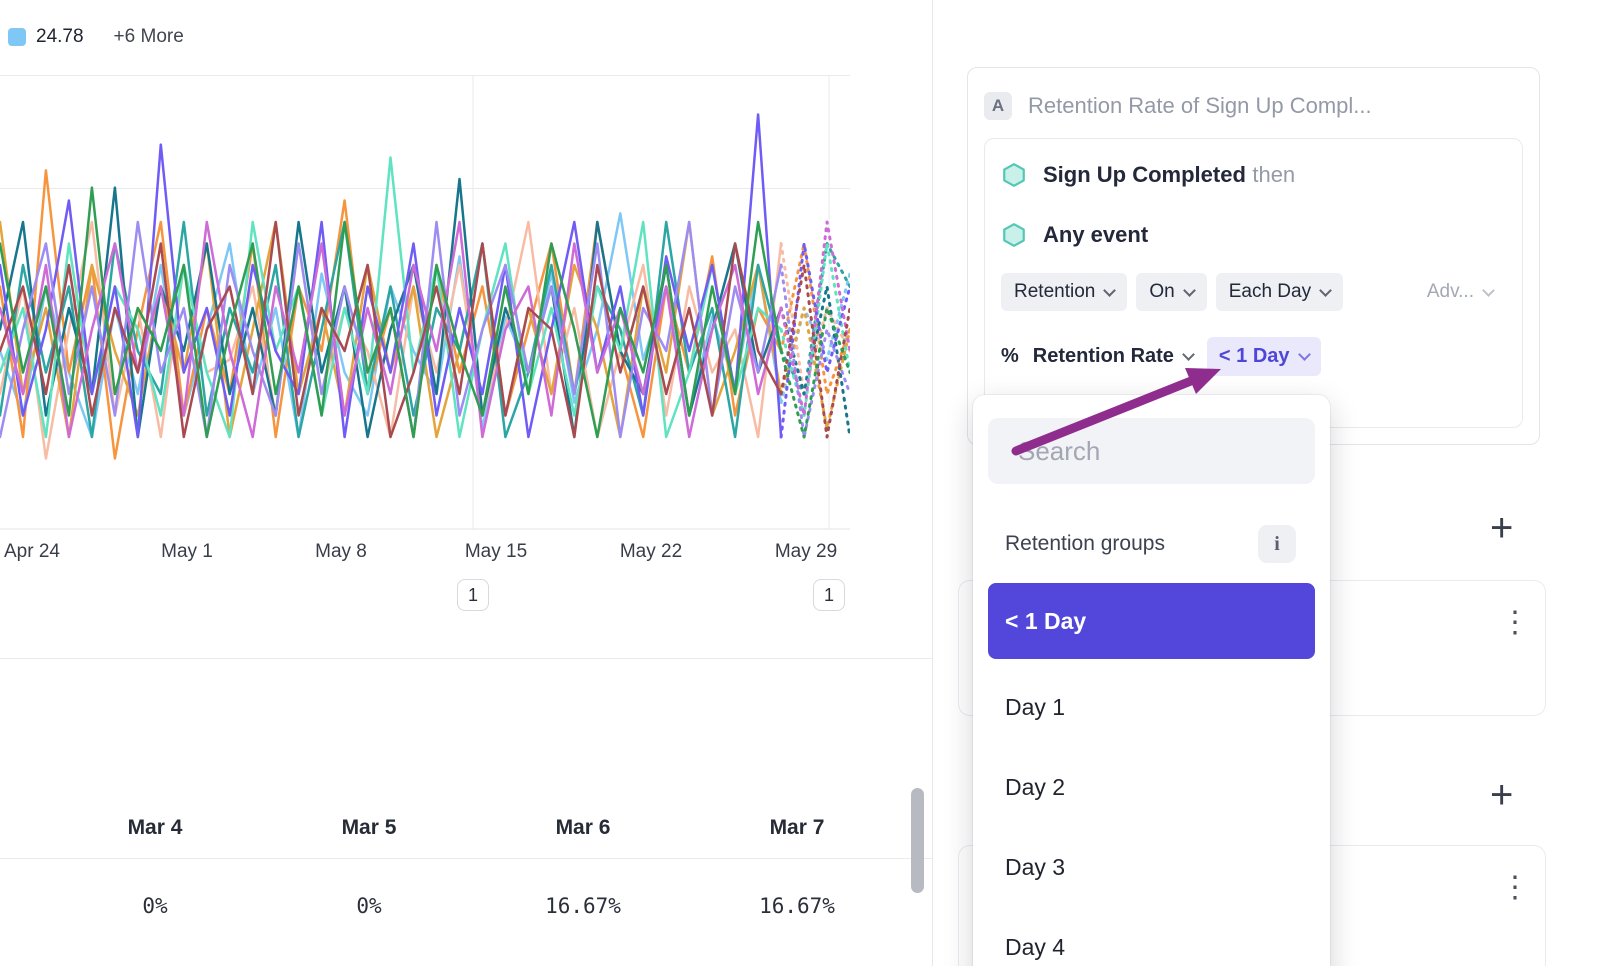 Image resolution: width=1616 pixels, height=966 pixels. Describe the element at coordinates (496, 551) in the screenshot. I see `x-tick: May 15` at that location.